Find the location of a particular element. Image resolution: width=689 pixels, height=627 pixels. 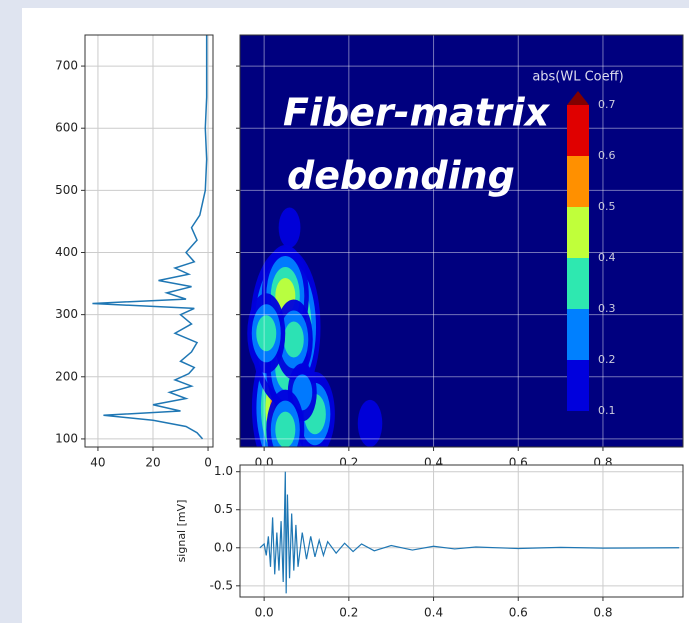

x-tick-label: 0.6 is located at coordinates (518, 613).